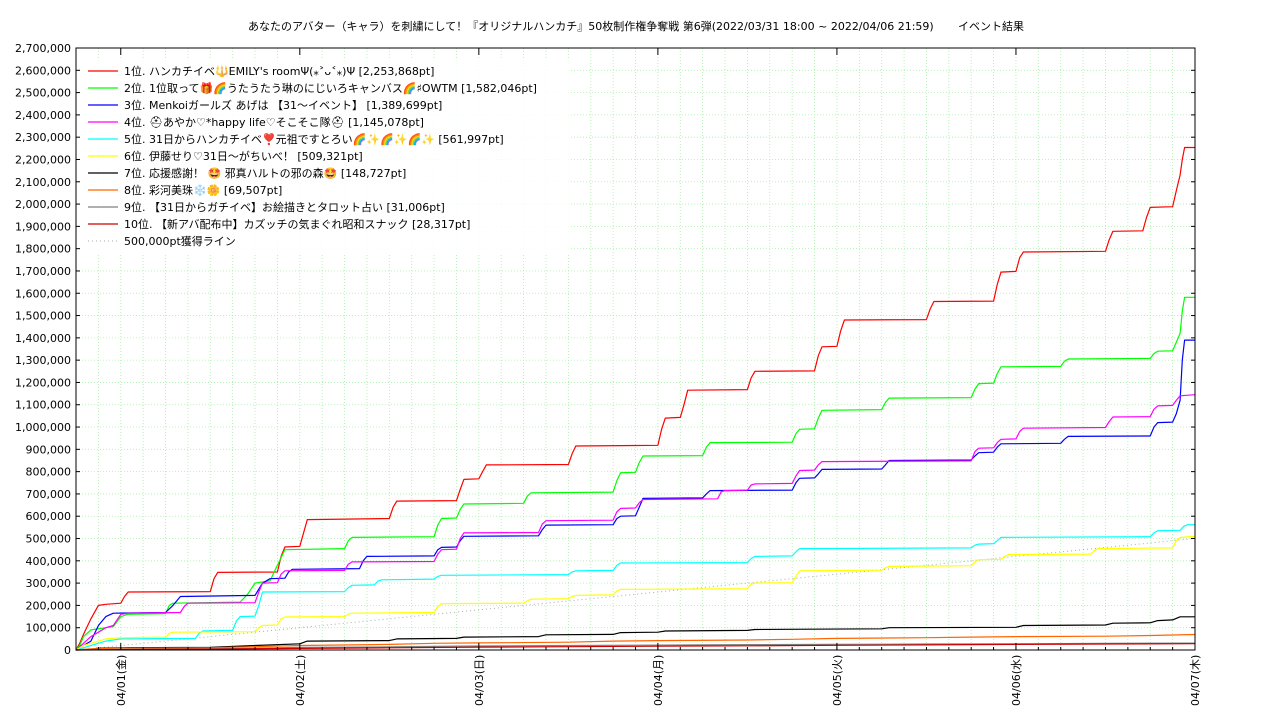  What do you see at coordinates (49, 472) in the screenshot?
I see `y-tick-label: 800,000` at bounding box center [49, 472].